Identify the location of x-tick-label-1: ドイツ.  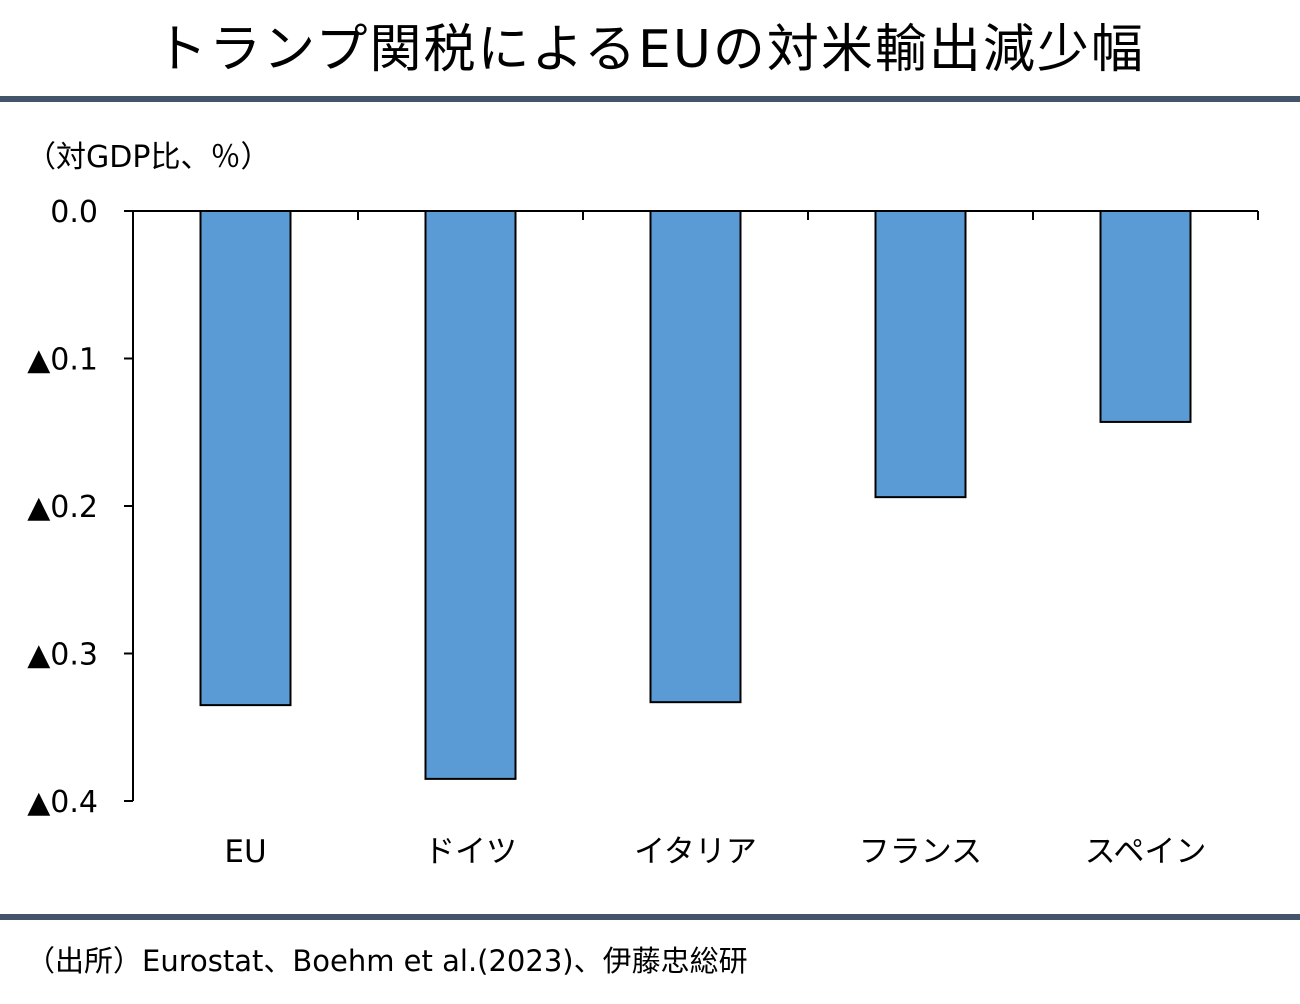
(470, 852).